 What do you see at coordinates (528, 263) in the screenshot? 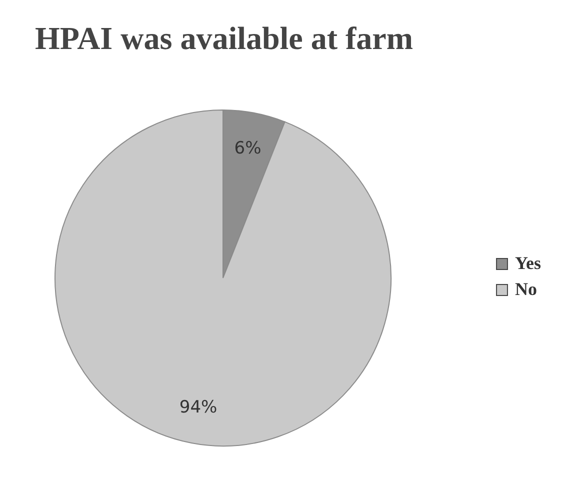
I see `legend-label: Yes` at bounding box center [528, 263].